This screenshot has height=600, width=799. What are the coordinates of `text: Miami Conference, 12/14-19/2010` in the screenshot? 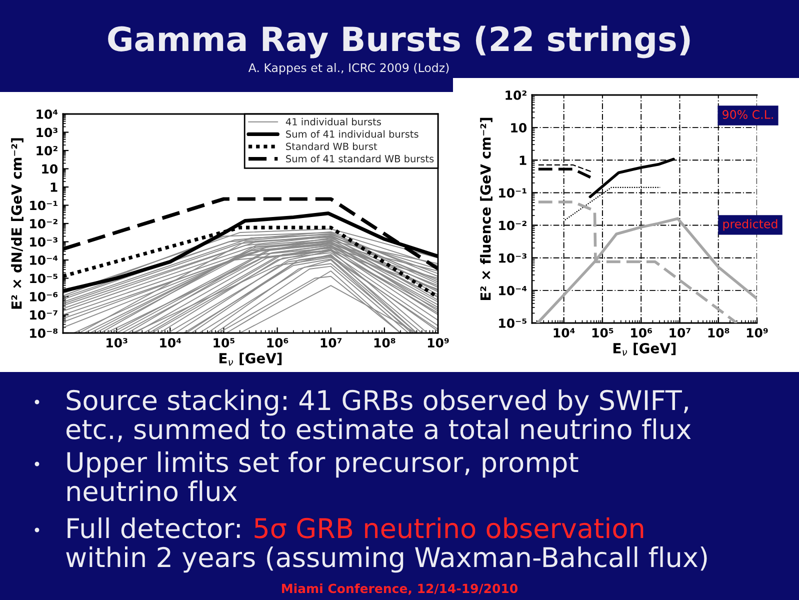 It's located at (400, 589).